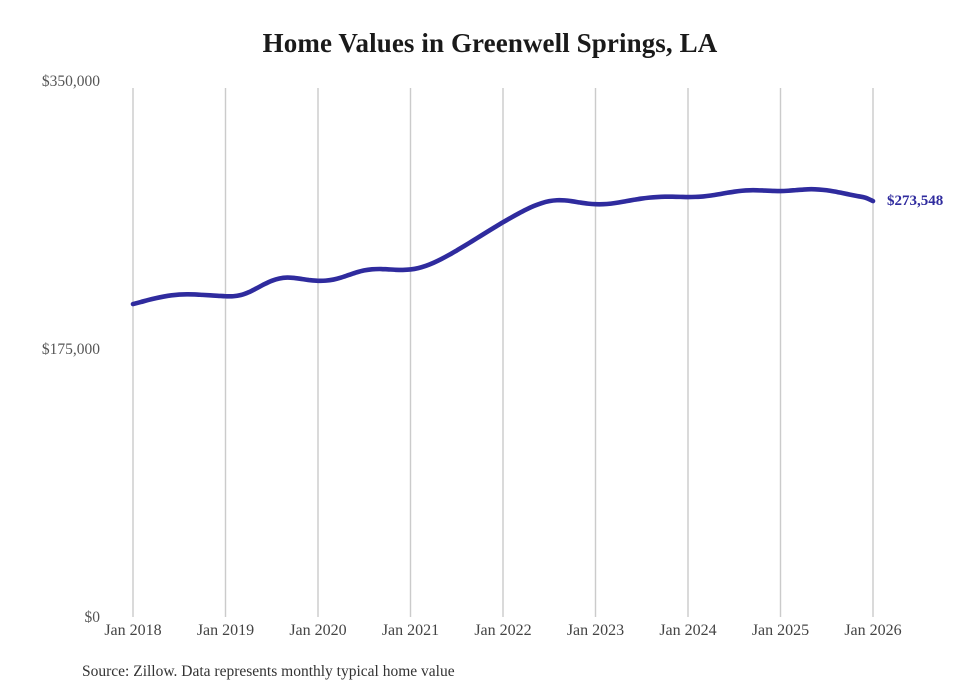  What do you see at coordinates (503, 630) in the screenshot?
I see `x-tick-label: Jan 2022` at bounding box center [503, 630].